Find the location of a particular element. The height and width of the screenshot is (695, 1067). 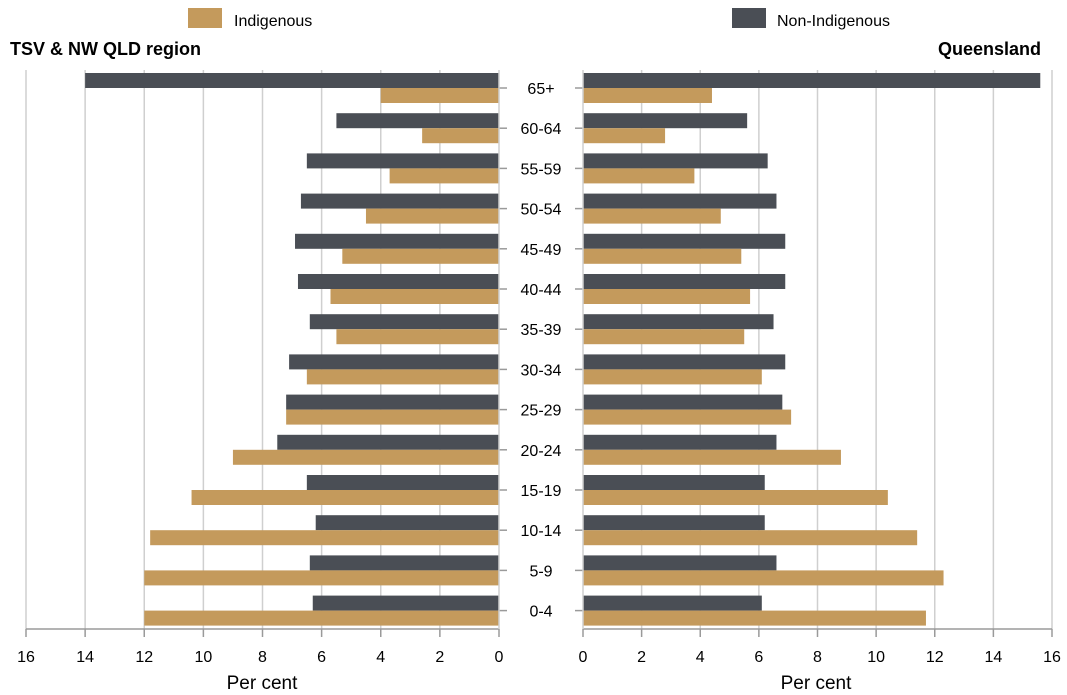

category-label: 55-59 is located at coordinates (541, 169).